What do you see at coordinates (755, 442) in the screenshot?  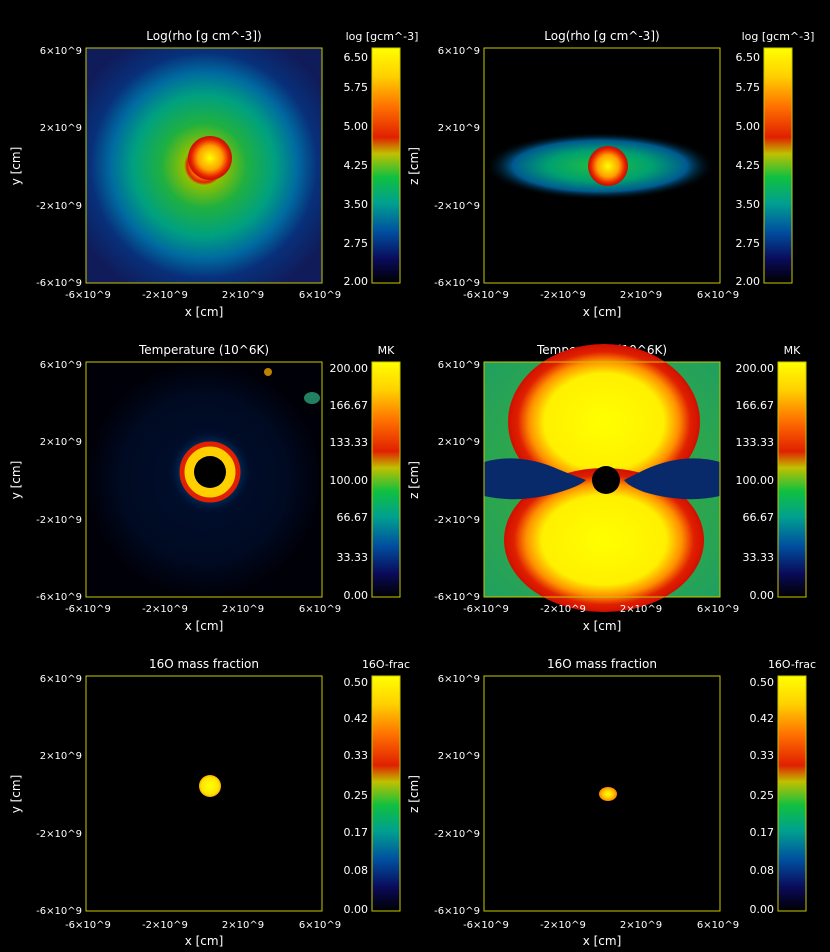 I see `colorbar-tick: 133.33` at bounding box center [755, 442].